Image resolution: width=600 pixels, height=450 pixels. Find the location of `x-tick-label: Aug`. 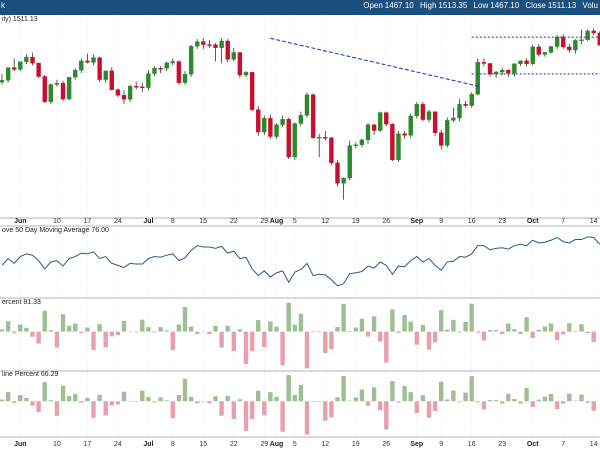

x-tick-label: Aug is located at coordinates (277, 221).